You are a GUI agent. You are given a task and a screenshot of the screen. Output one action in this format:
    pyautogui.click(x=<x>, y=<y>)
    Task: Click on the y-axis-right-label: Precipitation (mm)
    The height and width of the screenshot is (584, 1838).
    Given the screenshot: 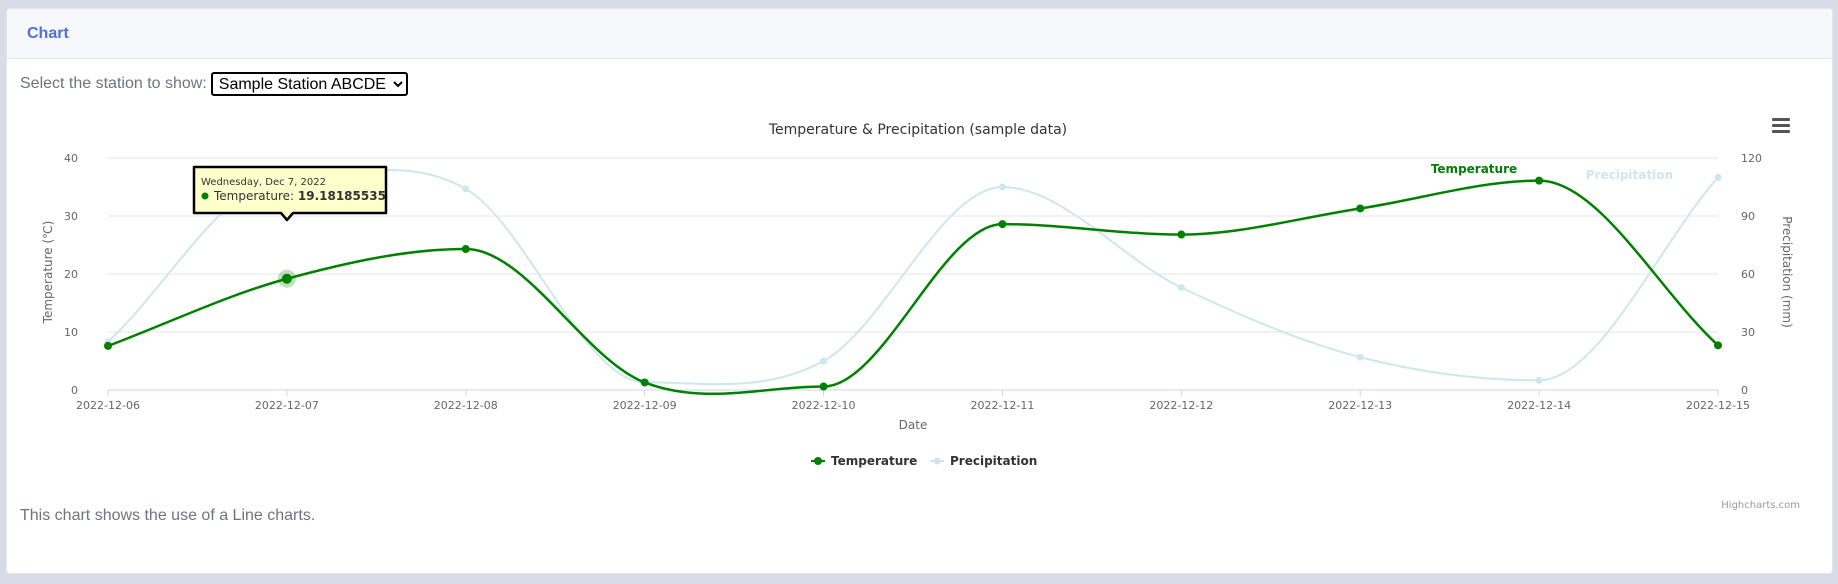 What is the action you would take?
    pyautogui.click(x=1787, y=272)
    